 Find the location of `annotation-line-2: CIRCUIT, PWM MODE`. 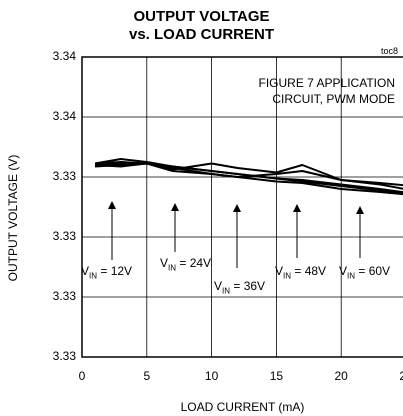

annotation-line-2: CIRCUIT, PWM MODE is located at coordinates (333, 99).